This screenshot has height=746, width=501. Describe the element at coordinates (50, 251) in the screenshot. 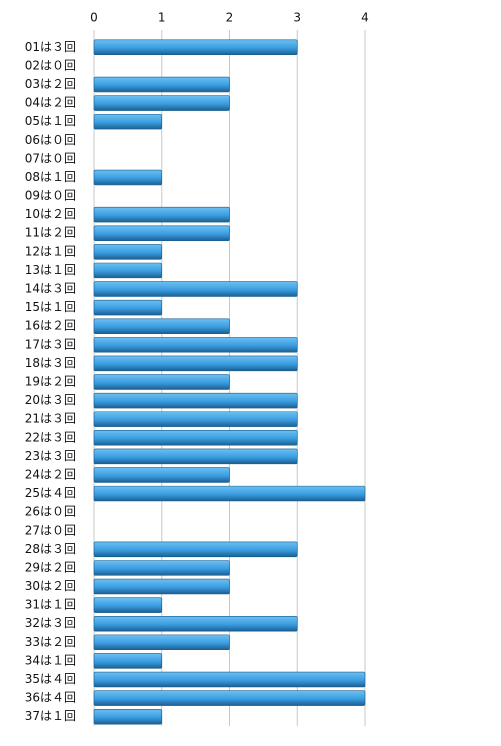

I see `y-tick-label: 12は１回` at that location.